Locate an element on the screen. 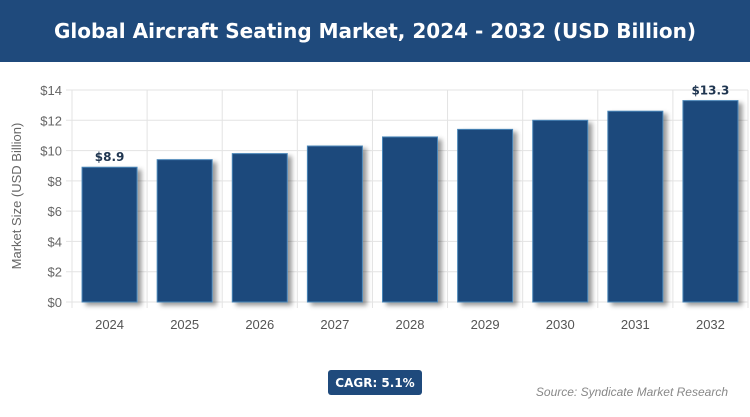 Image resolution: width=750 pixels, height=417 pixels. y-tick-label: $8 is located at coordinates (55, 181).